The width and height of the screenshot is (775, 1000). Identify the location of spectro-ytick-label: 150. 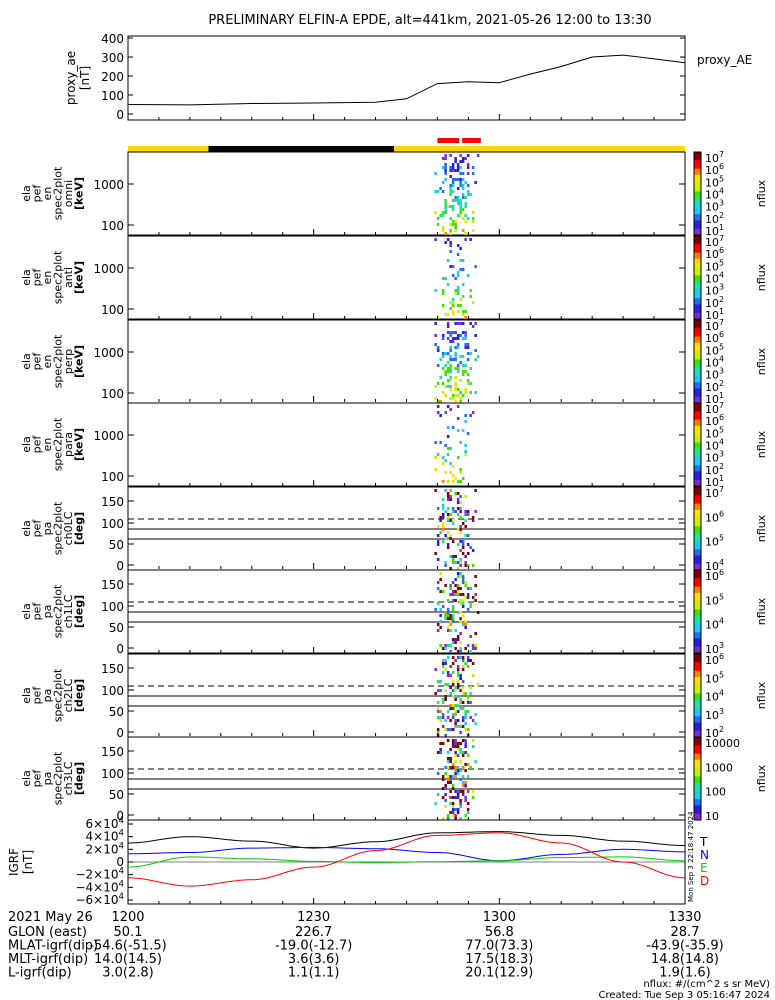
(112, 585).